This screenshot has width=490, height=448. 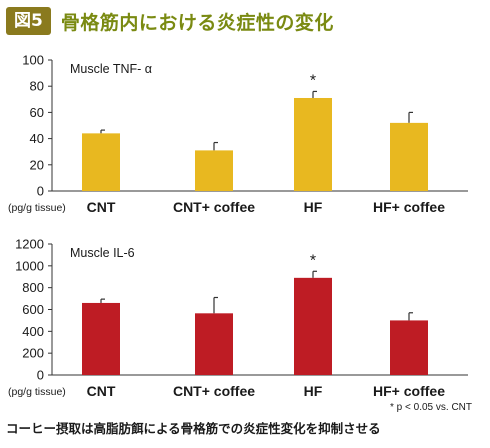 I want to click on figure-number-badge: 図5, so click(x=28, y=21).